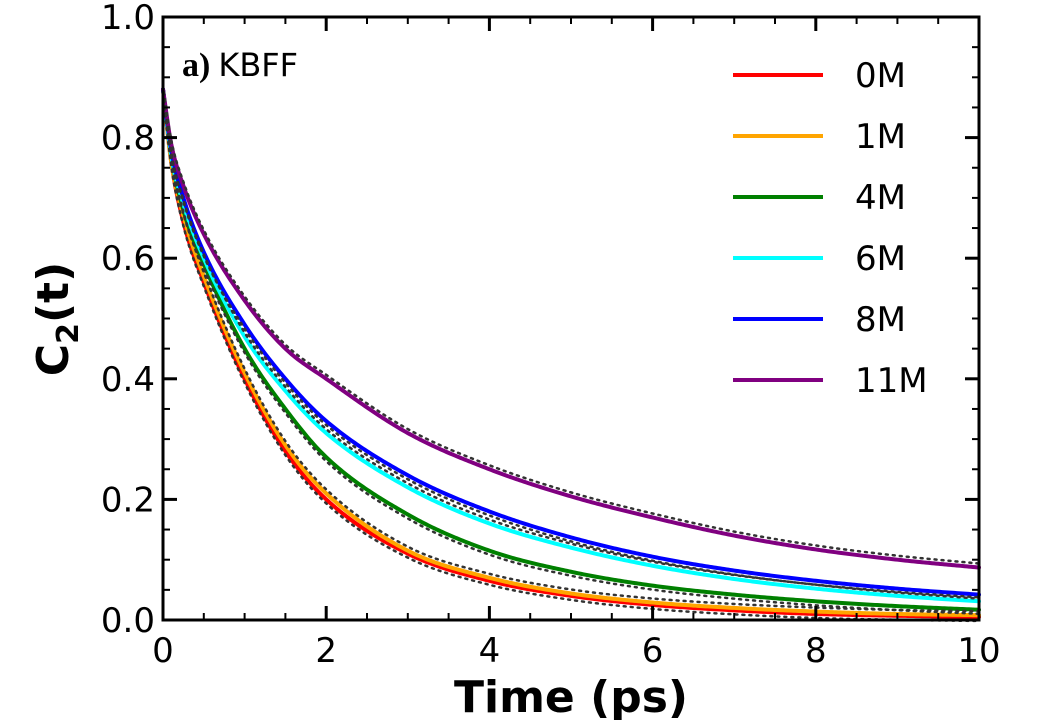 The height and width of the screenshot is (720, 1040). I want to click on panel-label: a) KBFF, so click(240, 65).